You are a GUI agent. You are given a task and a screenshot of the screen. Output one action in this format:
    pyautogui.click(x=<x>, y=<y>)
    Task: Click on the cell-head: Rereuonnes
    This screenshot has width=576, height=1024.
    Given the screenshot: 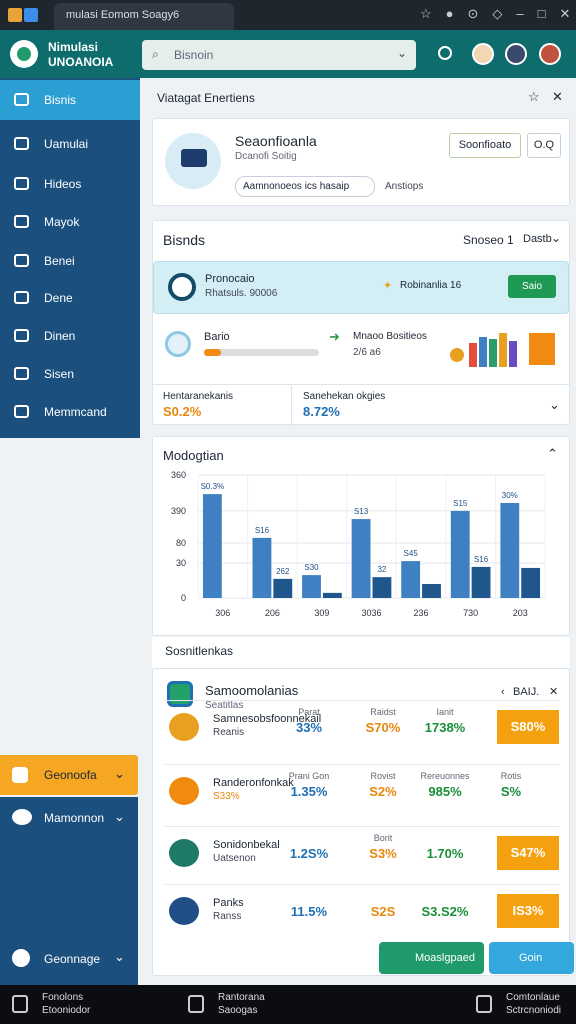 What is the action you would take?
    pyautogui.click(x=445, y=776)
    